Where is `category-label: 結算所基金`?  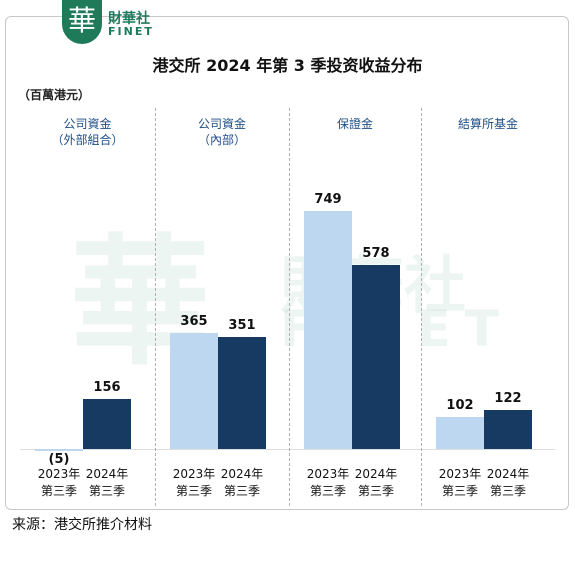
category-label: 結算所基金 is located at coordinates (487, 124).